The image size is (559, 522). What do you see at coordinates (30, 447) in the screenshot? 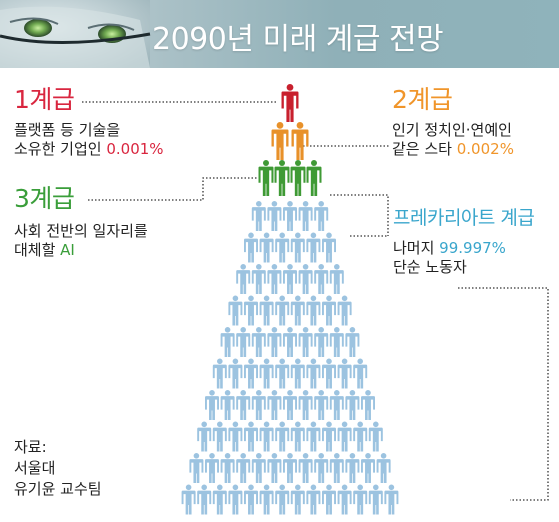
I see `source-label: 자료:` at bounding box center [30, 447].